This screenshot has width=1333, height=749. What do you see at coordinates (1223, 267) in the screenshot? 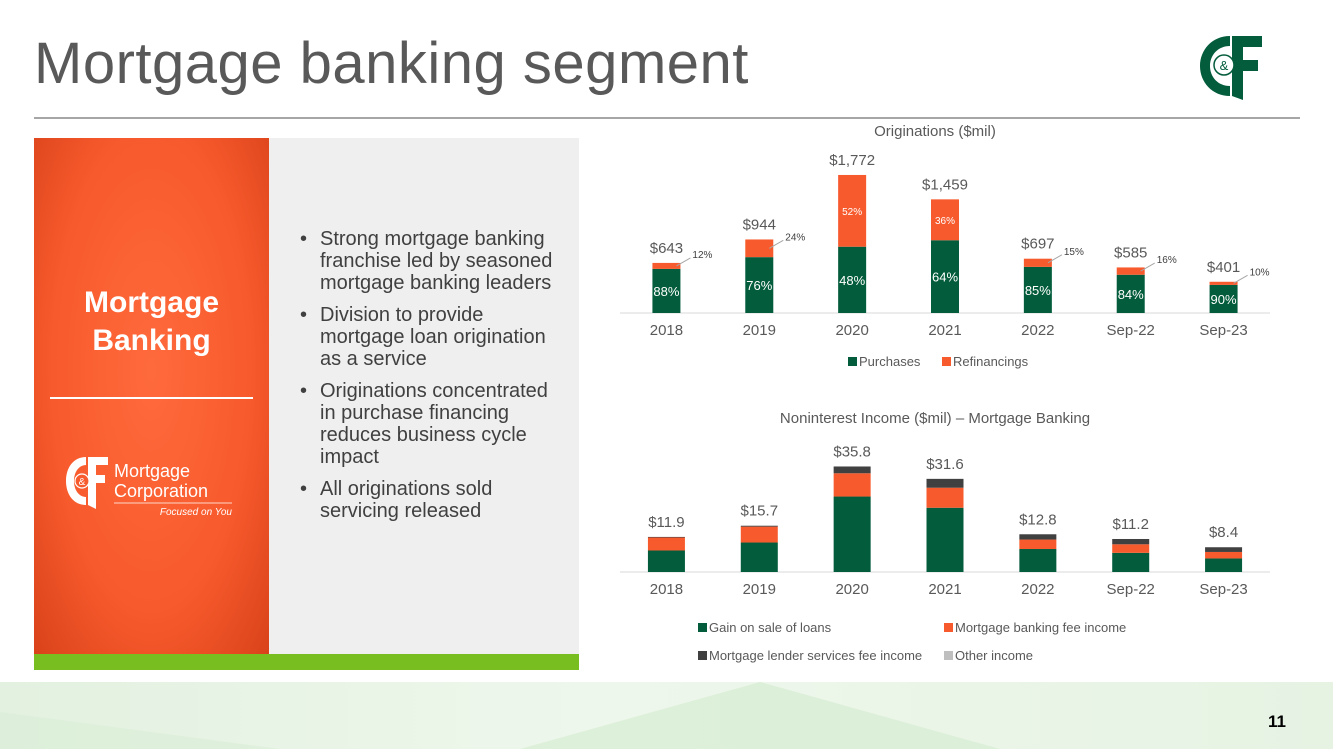
I see `total-label: $401` at bounding box center [1223, 267].